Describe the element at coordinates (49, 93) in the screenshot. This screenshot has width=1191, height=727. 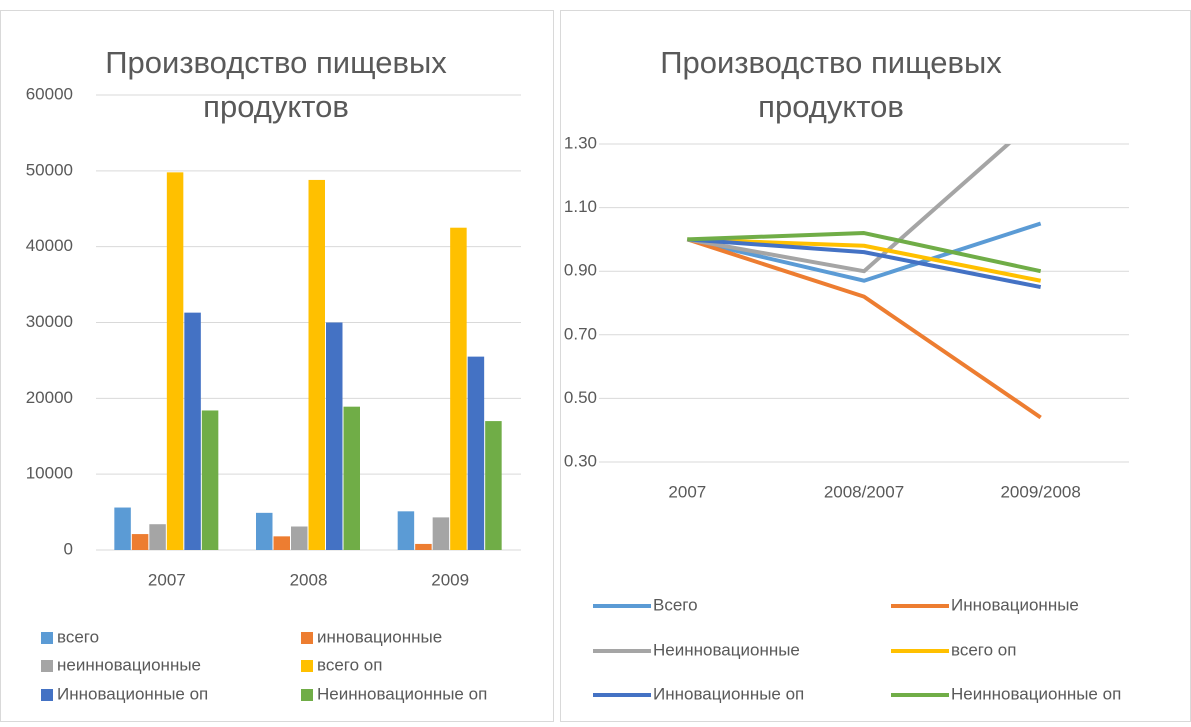
I see `y-tick-label: 60000` at that location.